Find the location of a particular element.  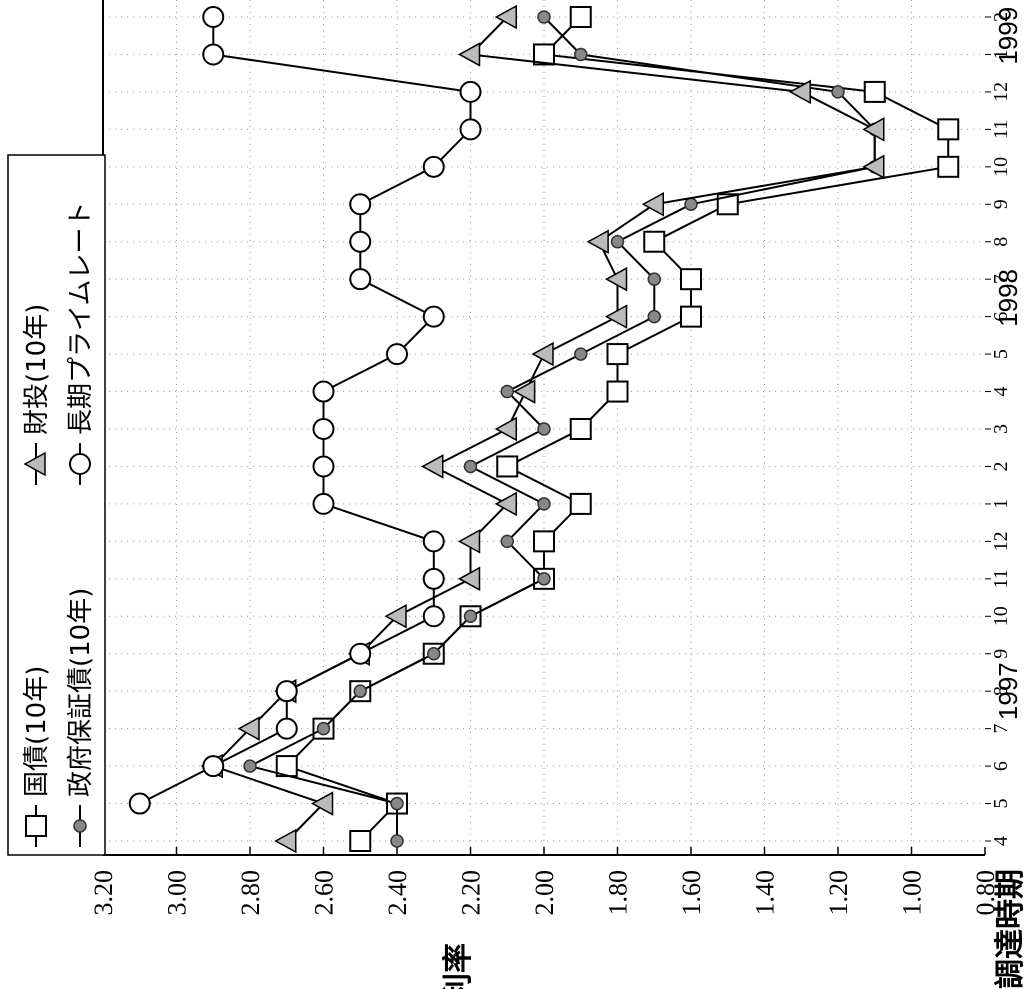

value-tick-label: 3.00 is located at coordinates (177, 893).